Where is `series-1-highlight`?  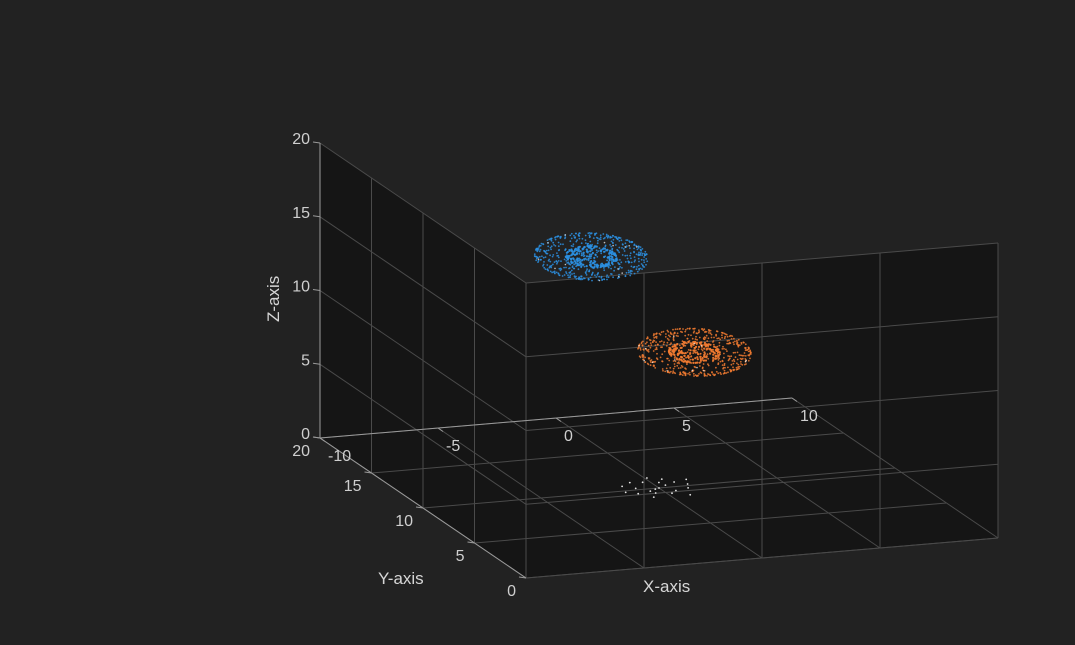 series-1-highlight is located at coordinates (644, 360).